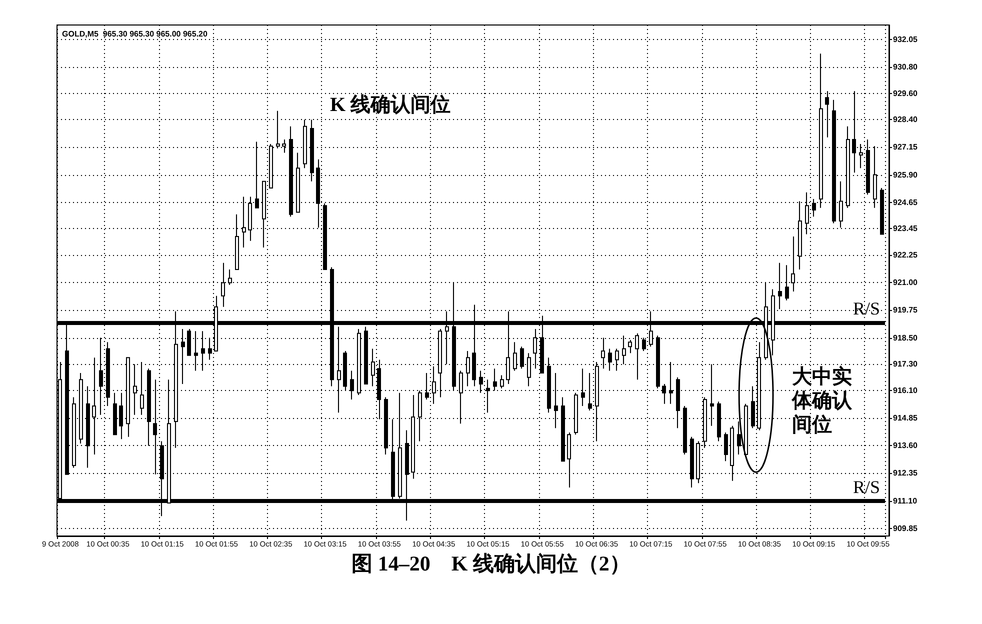 The image size is (982, 624). Describe the element at coordinates (905, 229) in the screenshot. I see `y-tick-label: 923.45` at that location.